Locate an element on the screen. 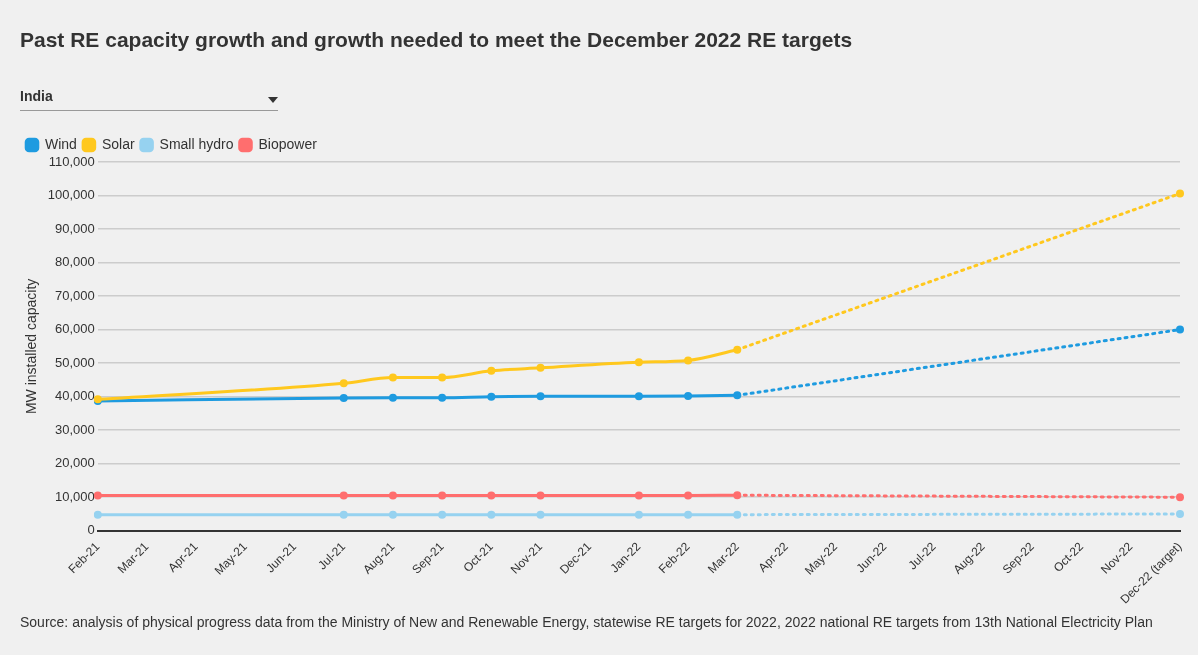 This screenshot has width=1198, height=655. y-tick-label: 100,000 is located at coordinates (71, 195).